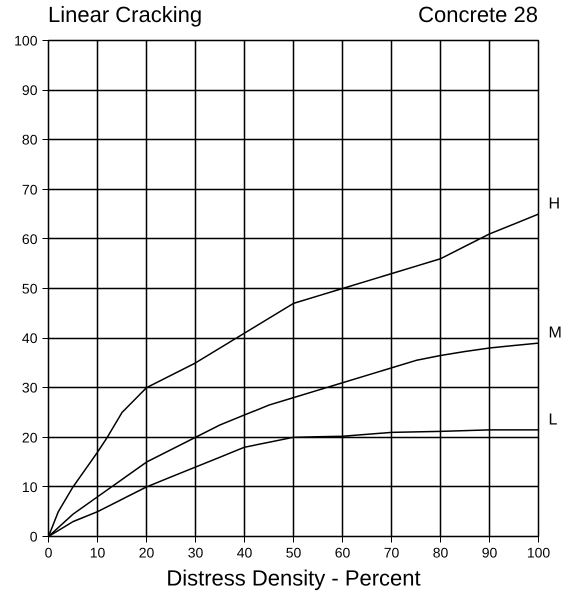 This screenshot has height=615, width=564. I want to click on x-tick-label: 10, so click(98, 552).